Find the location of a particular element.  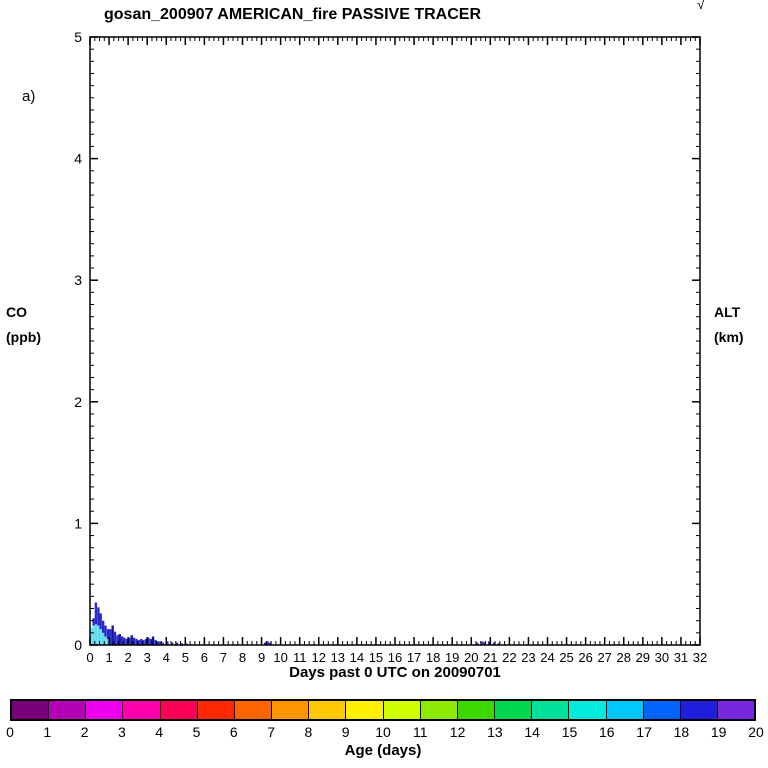

tick-label: 19 is located at coordinates (452, 657).